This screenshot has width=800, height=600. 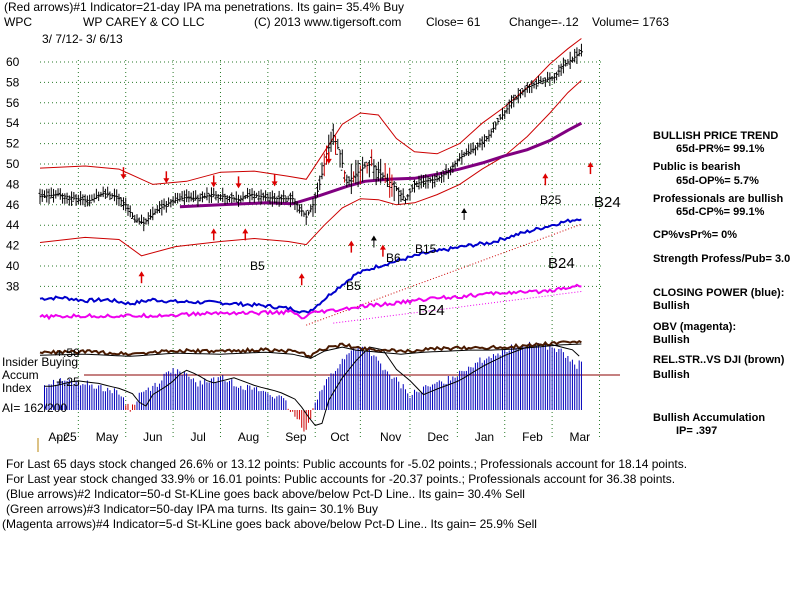 I want to click on month-label: May, so click(x=107, y=437).